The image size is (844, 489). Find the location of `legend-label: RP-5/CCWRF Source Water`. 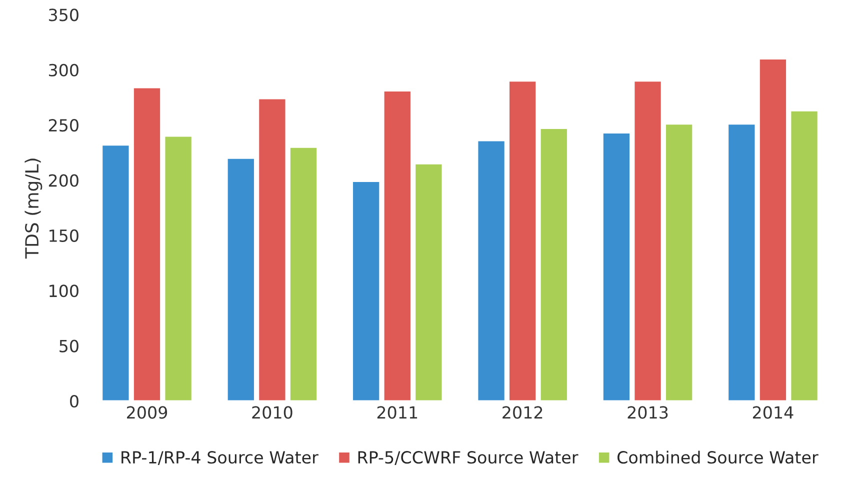

legend-label: RP-5/CCWRF Source Water is located at coordinates (468, 458).